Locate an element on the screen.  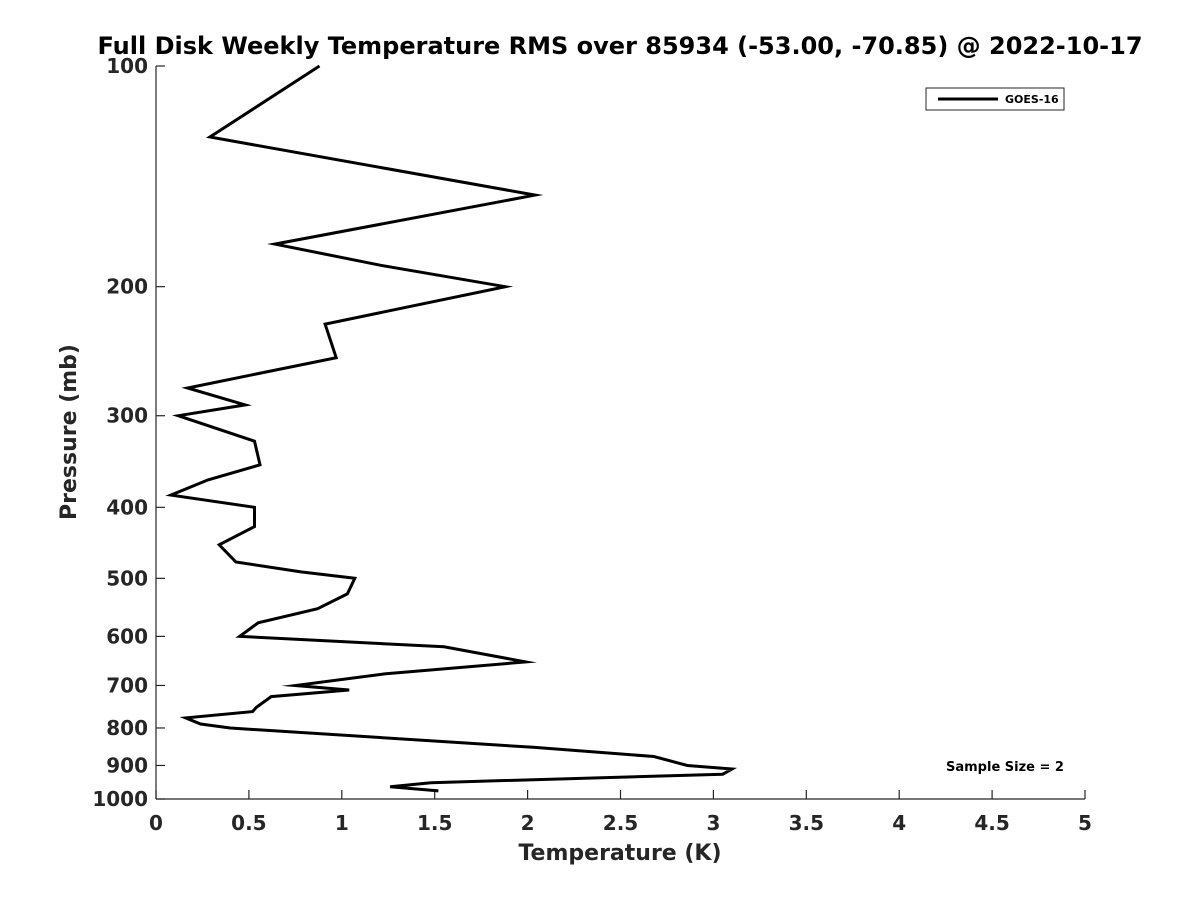
y-tick-label: 300 is located at coordinates (127, 416).